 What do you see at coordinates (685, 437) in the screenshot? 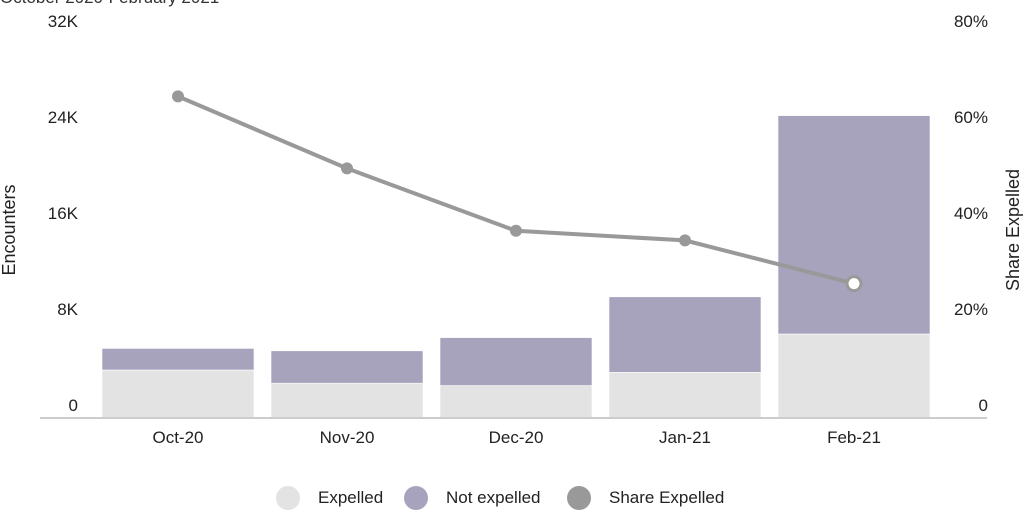
I see `x-tick-label: Jan-21` at bounding box center [685, 437].